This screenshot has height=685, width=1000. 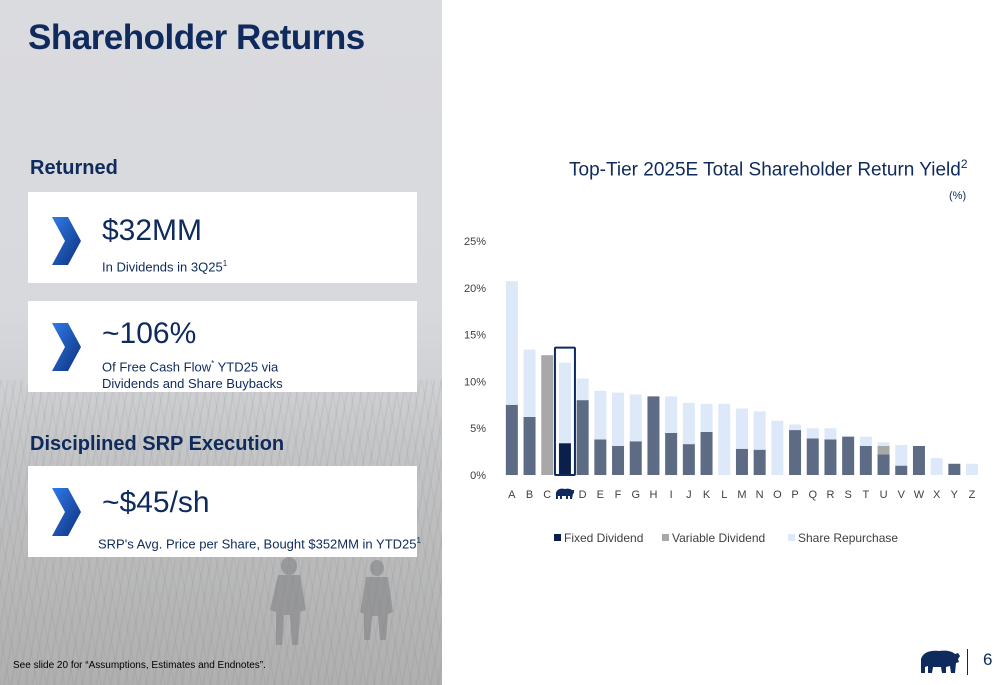 What do you see at coordinates (222, 237) in the screenshot?
I see `dividends-card: $32MM In Dividends in 3Q251` at bounding box center [222, 237].